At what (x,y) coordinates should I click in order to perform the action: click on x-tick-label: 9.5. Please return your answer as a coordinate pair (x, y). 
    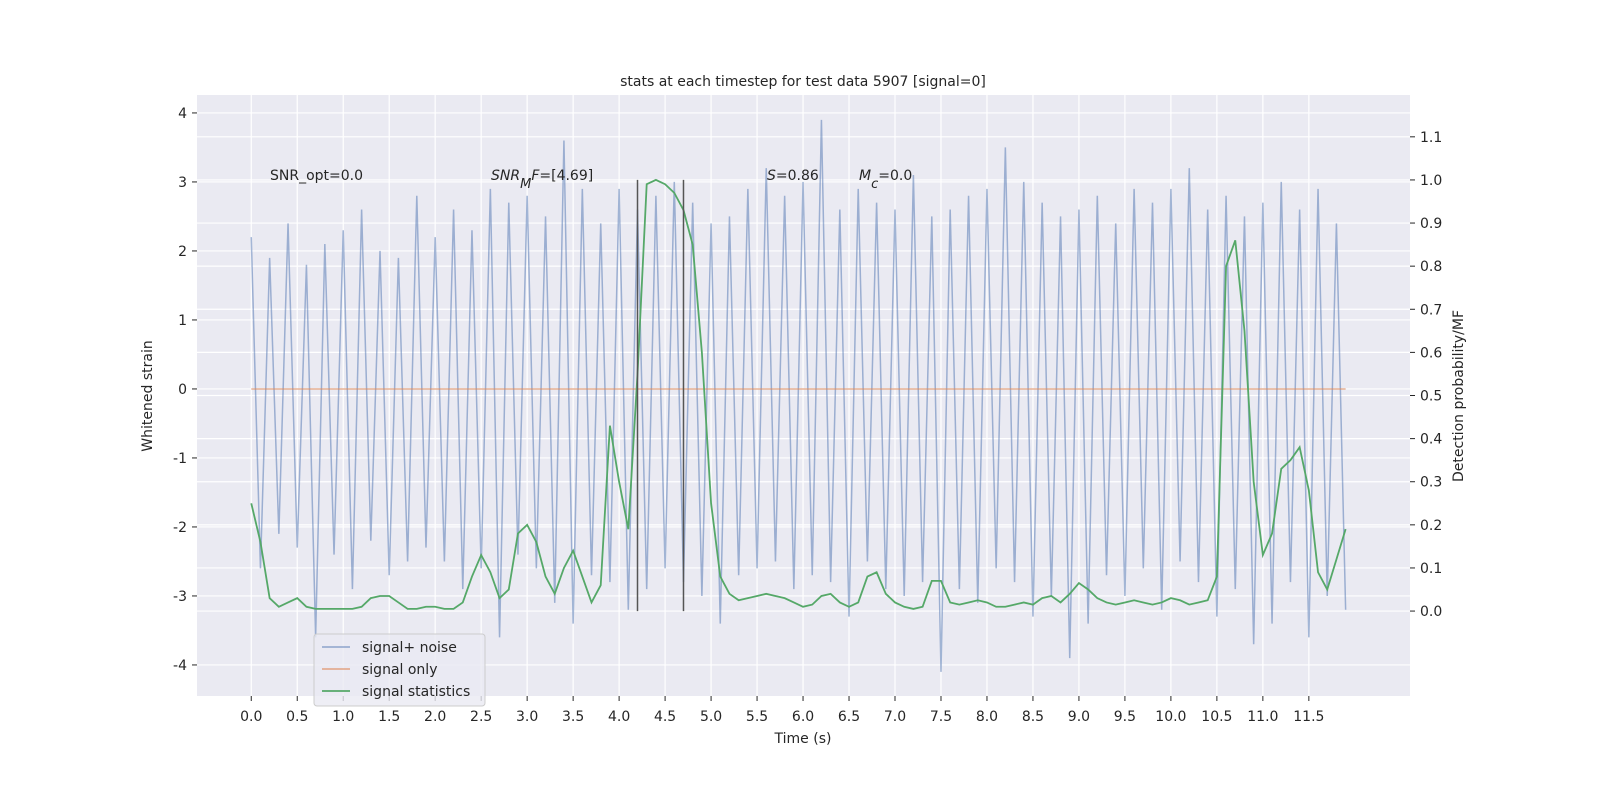
    Looking at the image, I should click on (1125, 717).